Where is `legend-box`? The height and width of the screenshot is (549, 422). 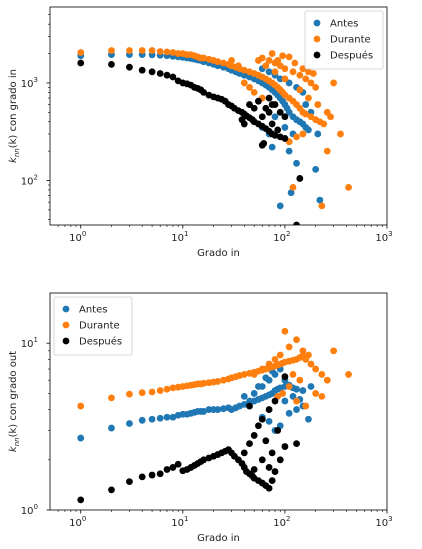 legend-box is located at coordinates (344, 40).